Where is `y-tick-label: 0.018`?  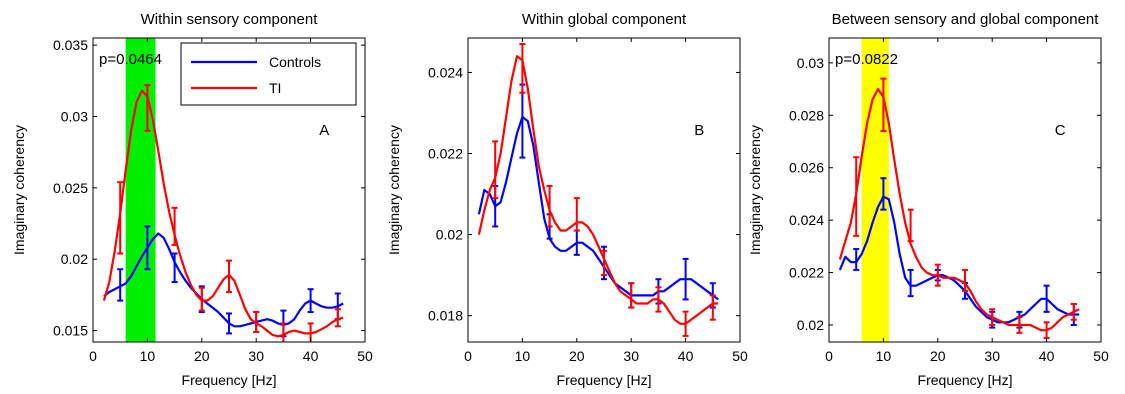 y-tick-label: 0.018 is located at coordinates (445, 316).